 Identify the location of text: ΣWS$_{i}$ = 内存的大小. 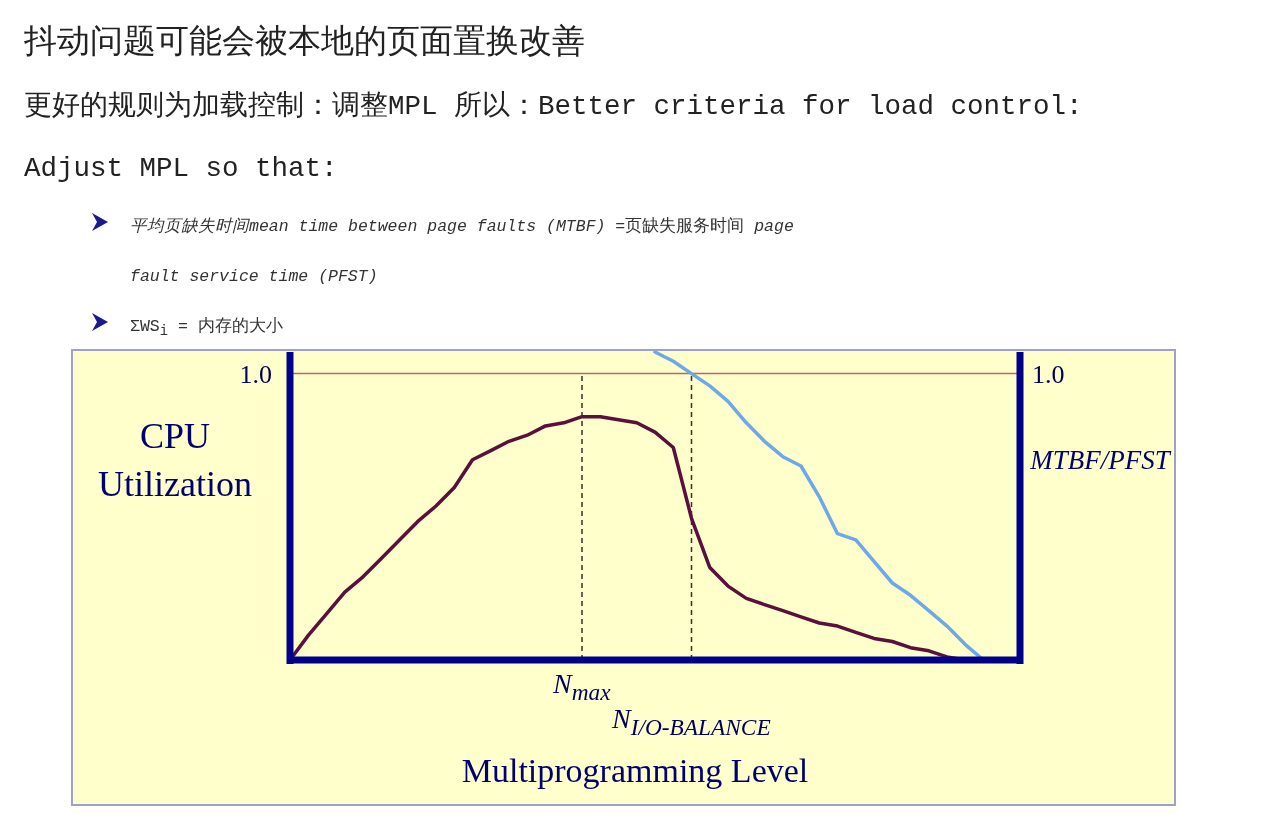
(207, 329).